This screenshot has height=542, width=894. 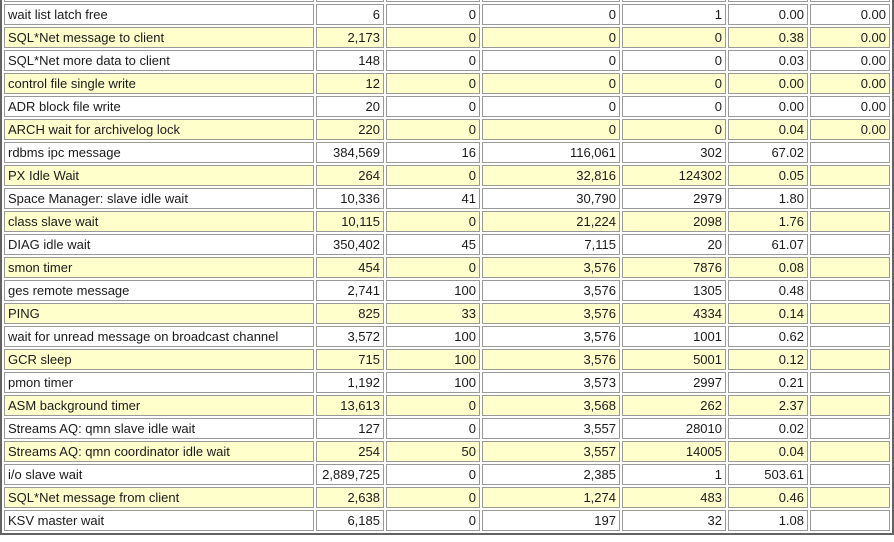 I want to click on table-row: control file single write 12 0 0 0 0.00 0.00, so click(x=447, y=83).